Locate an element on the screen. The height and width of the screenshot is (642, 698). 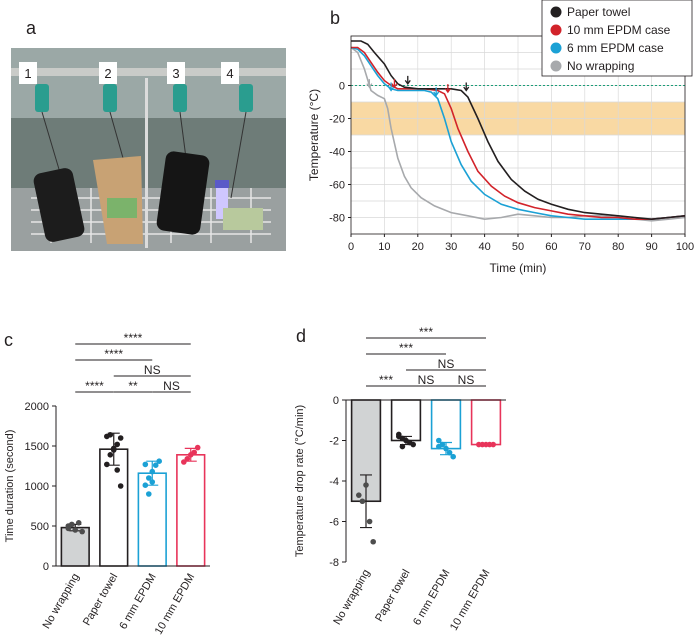
tube-label-1: 1 is located at coordinates (27, 73).